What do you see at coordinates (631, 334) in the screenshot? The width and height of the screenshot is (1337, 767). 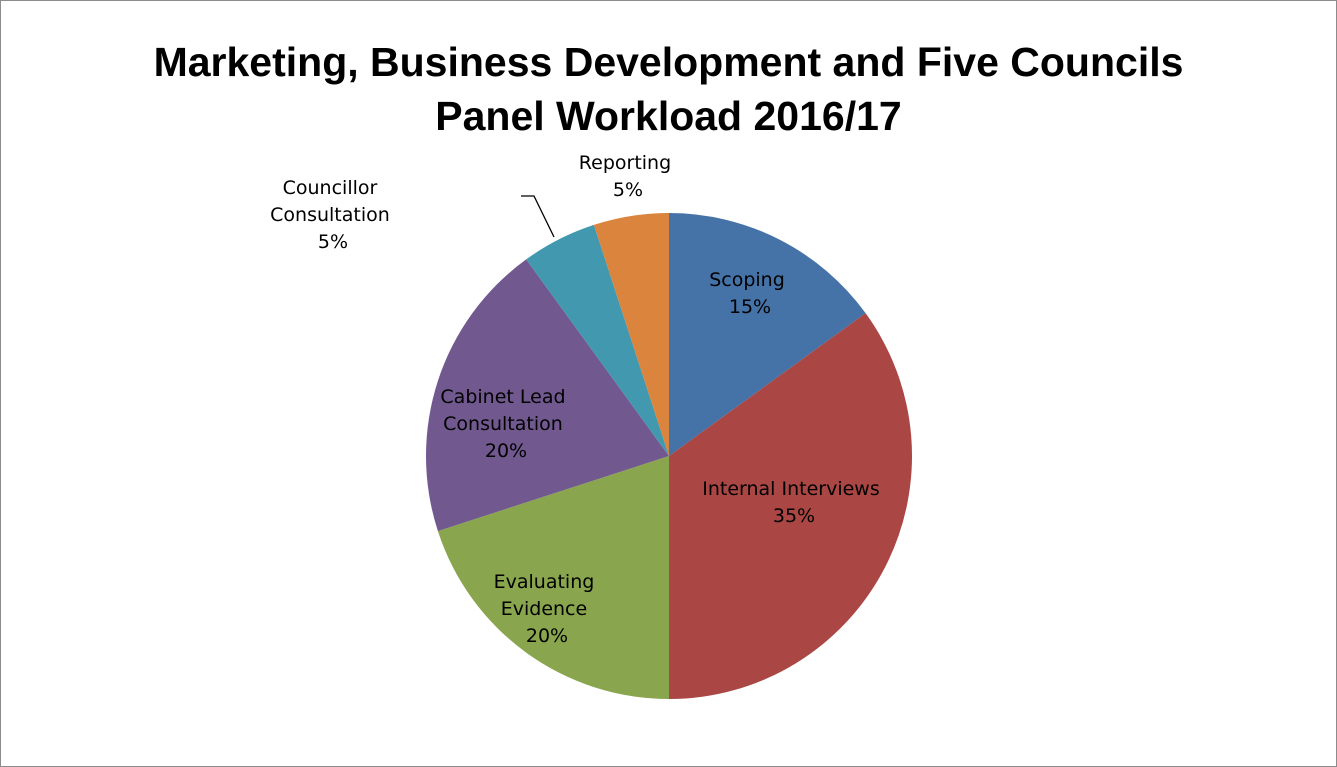 I see `pie-slice-reporting` at bounding box center [631, 334].